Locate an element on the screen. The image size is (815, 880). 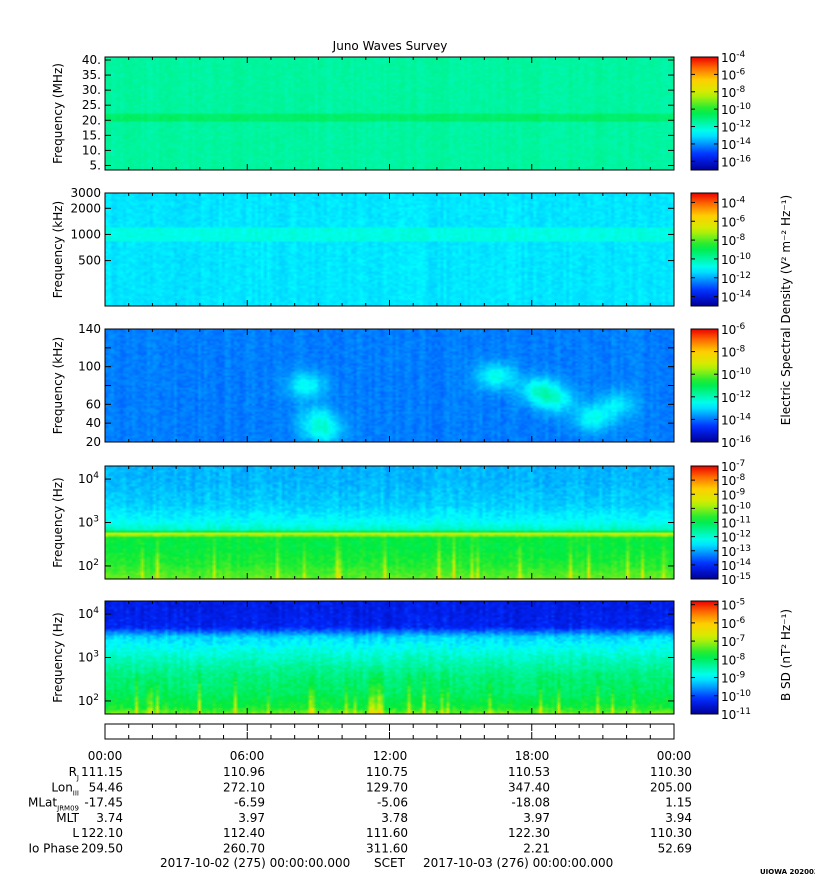
footer-scet: SCET is located at coordinates (390, 863).